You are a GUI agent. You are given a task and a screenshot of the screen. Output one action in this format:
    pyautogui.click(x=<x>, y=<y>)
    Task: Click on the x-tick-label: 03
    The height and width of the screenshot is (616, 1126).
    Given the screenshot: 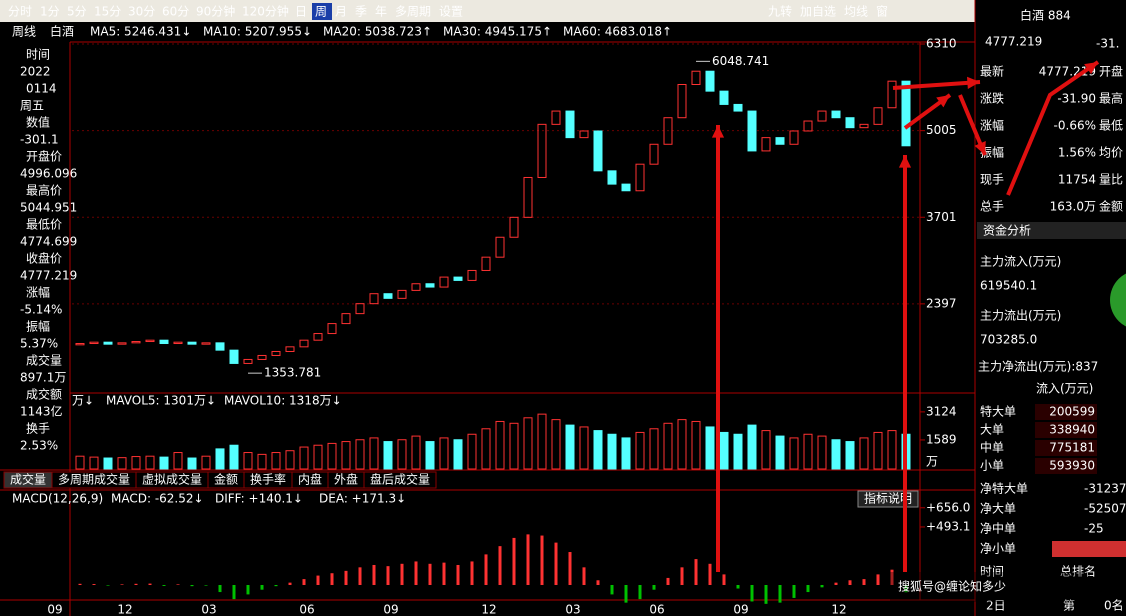 What is the action you would take?
    pyautogui.click(x=208, y=609)
    